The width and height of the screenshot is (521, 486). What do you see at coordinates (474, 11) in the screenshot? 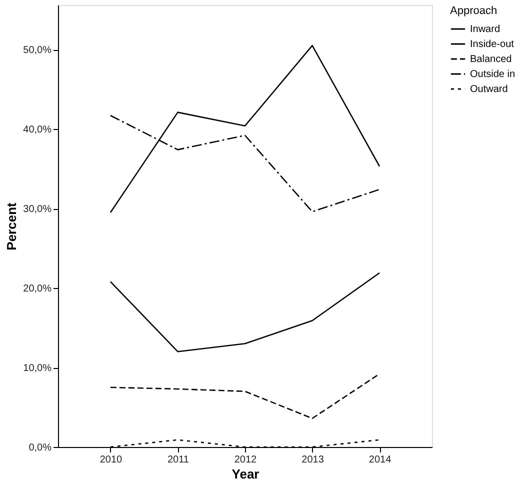
I see `legend-title: Approach` at bounding box center [474, 11].